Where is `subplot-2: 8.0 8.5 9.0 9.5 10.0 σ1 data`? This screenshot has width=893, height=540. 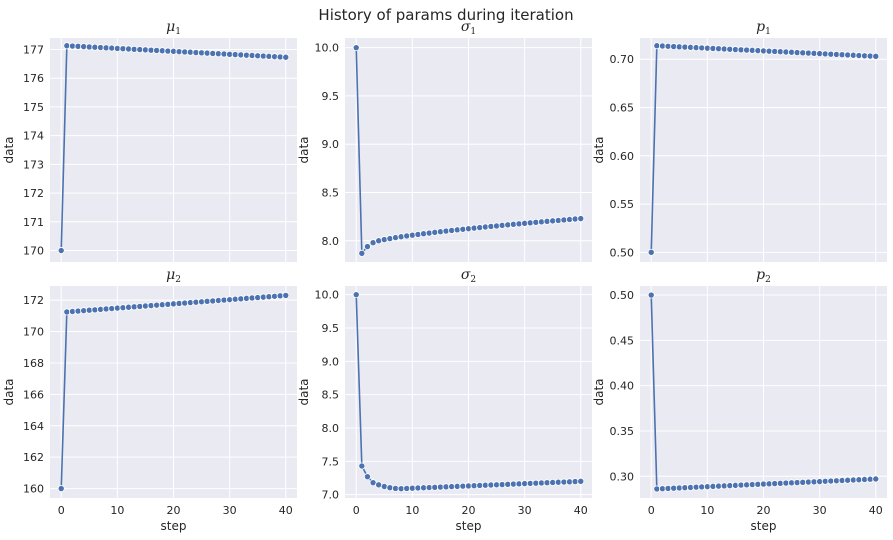 subplot-2: 8.0 8.5 9.0 9.5 10.0 σ1 data is located at coordinates (444, 140).